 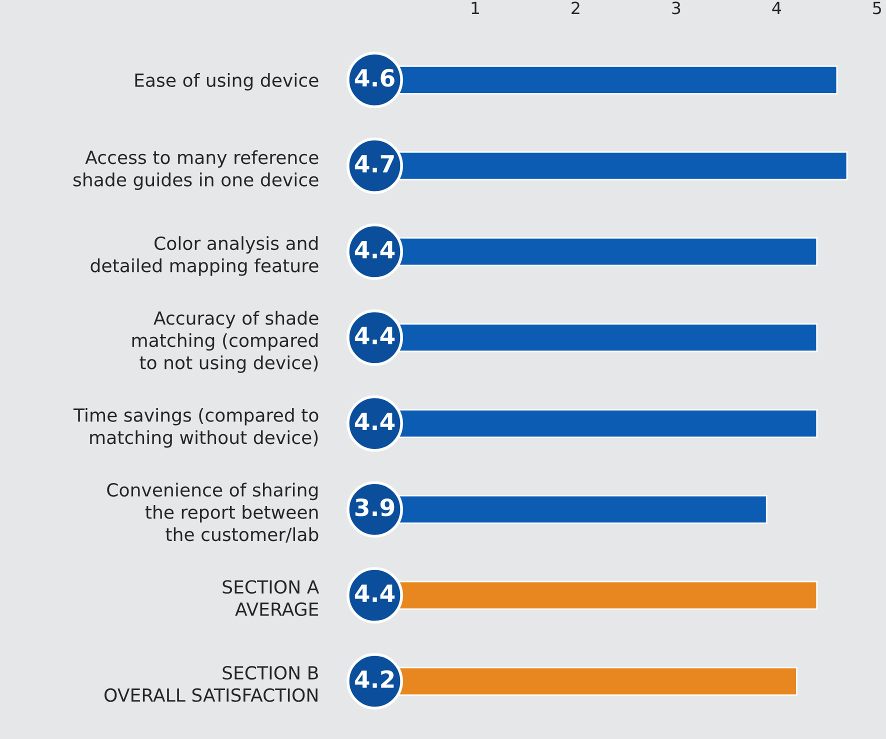 I want to click on data-label: 3.9, so click(x=374, y=507).